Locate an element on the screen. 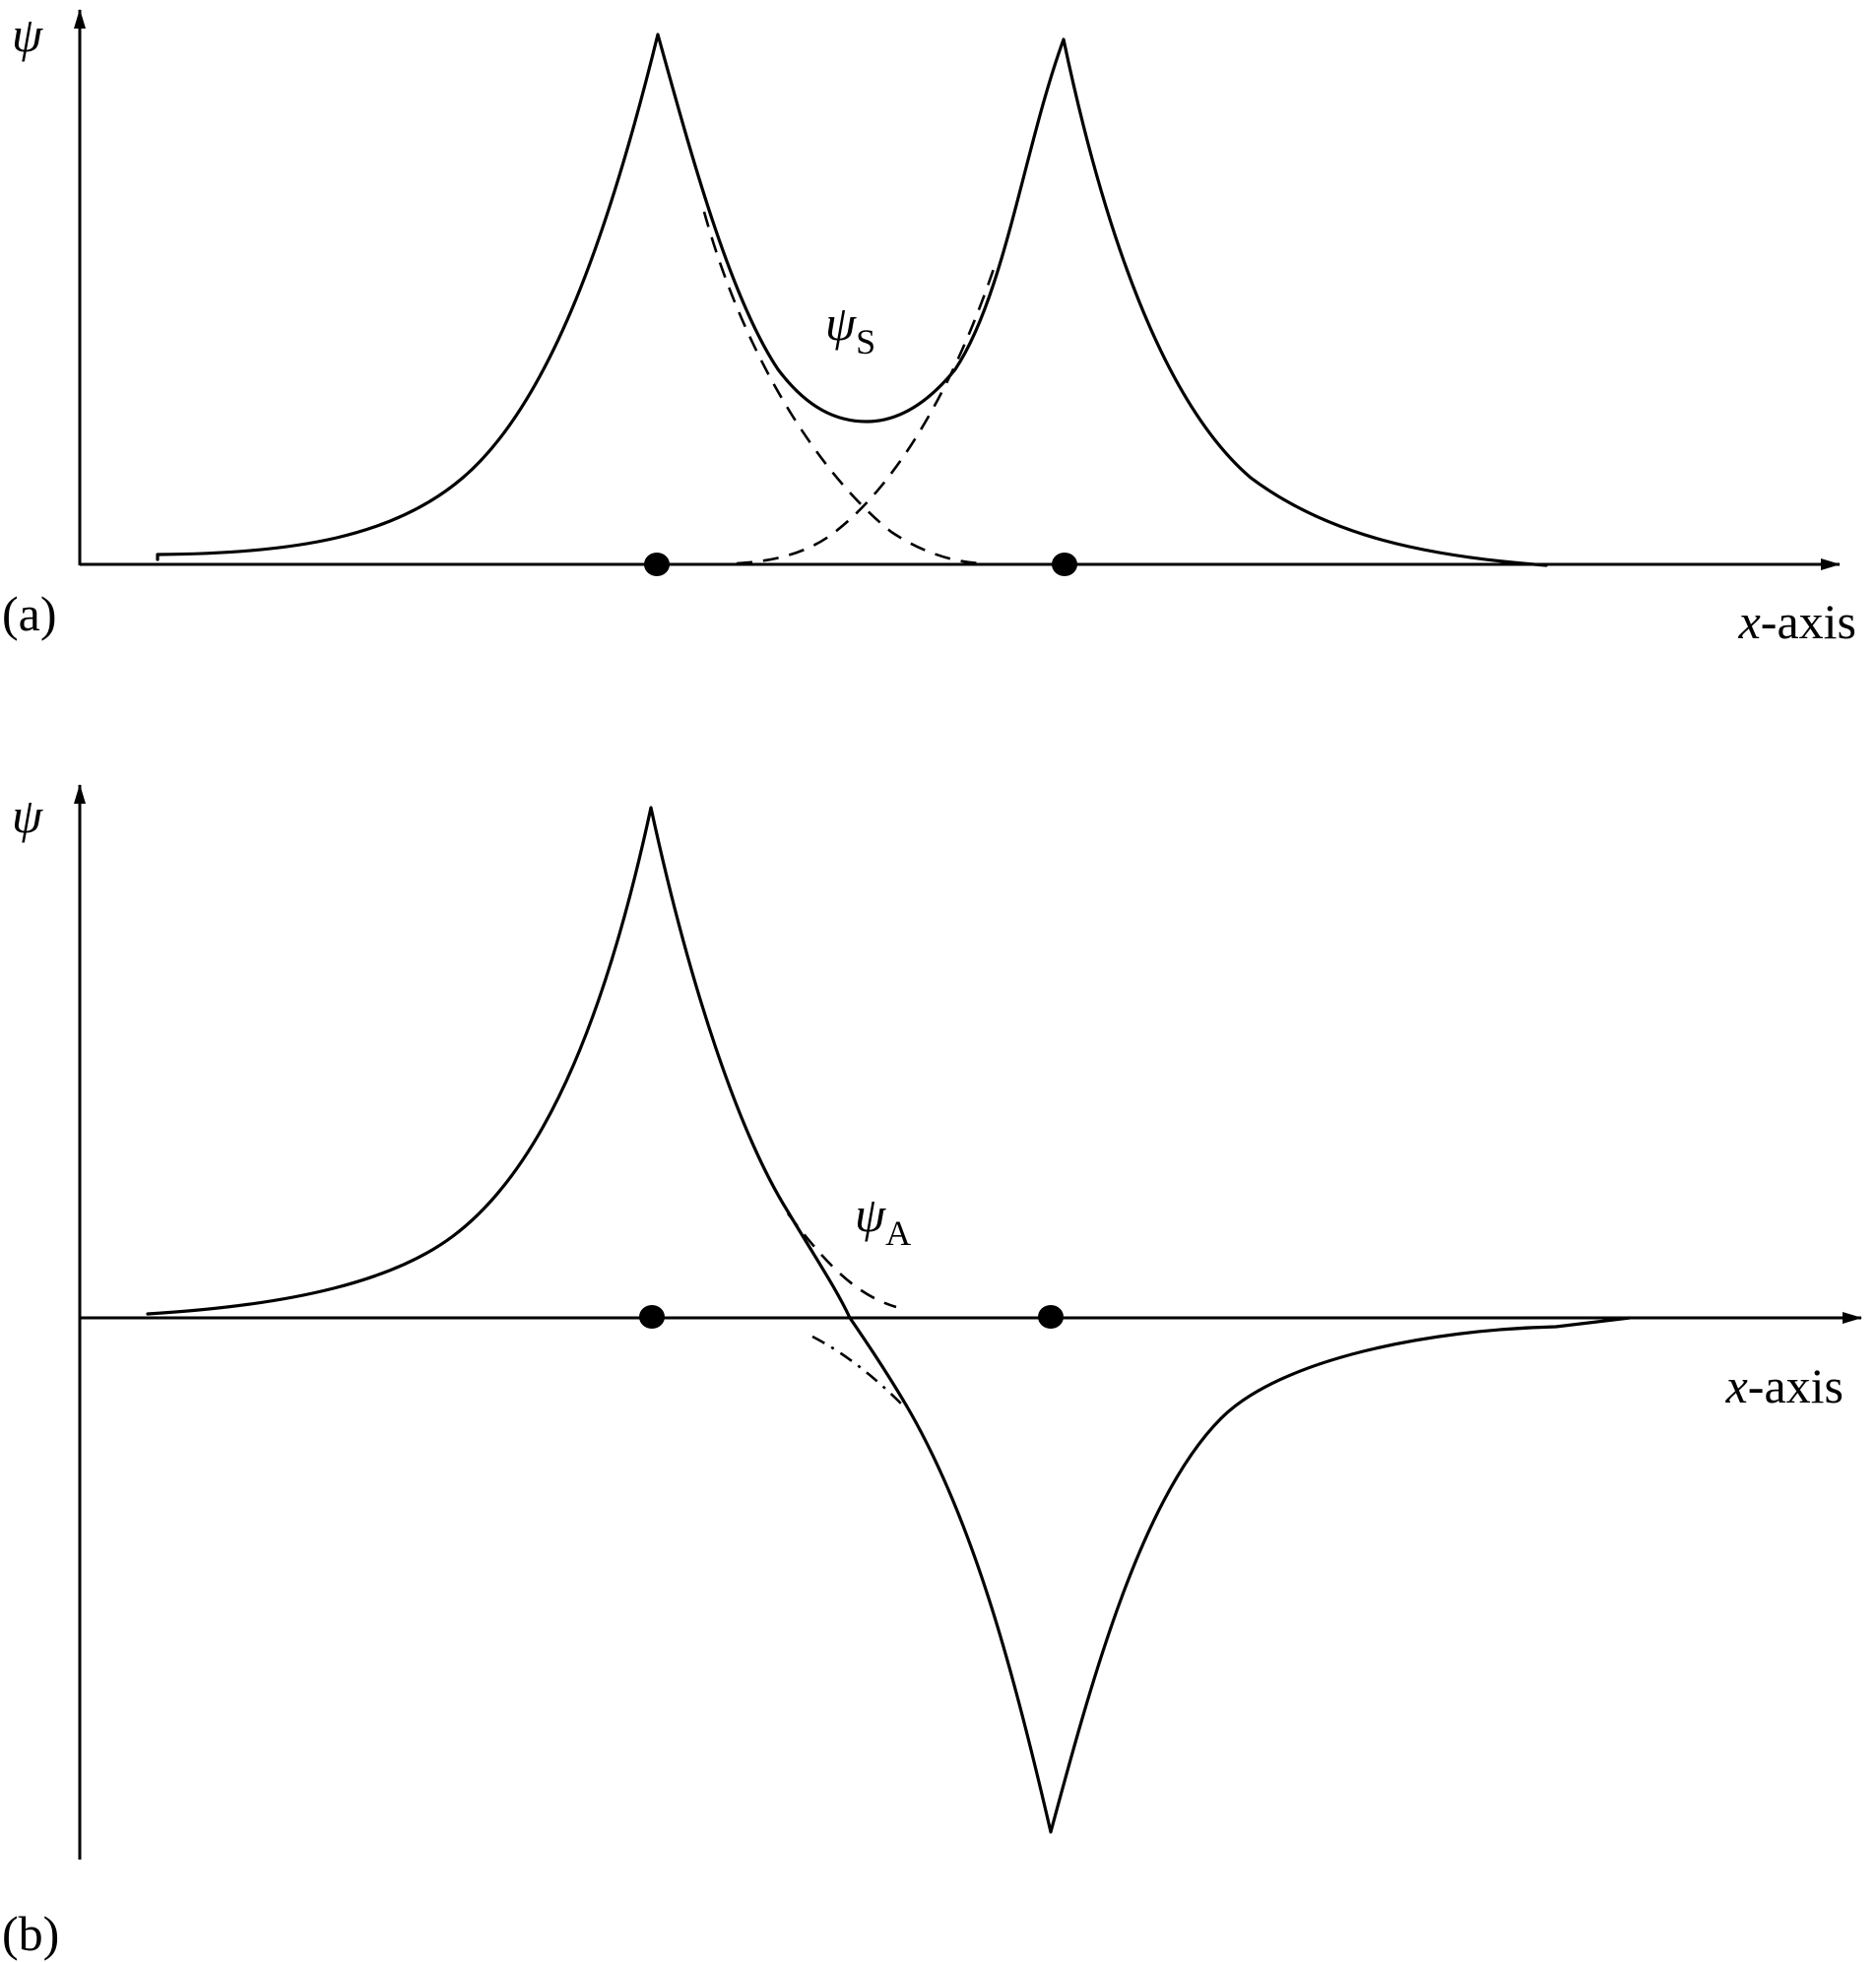  panel-a-y-axis-label: ψ is located at coordinates (28, 34).